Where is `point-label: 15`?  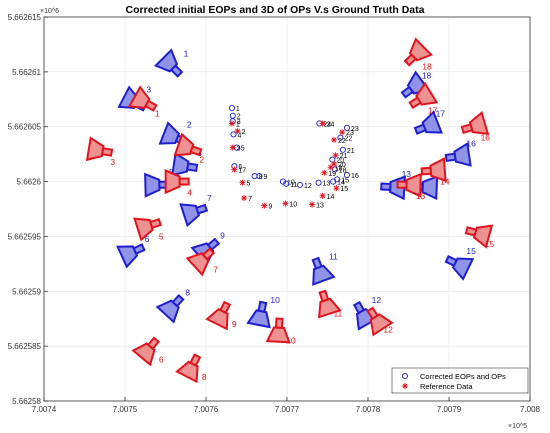 point-label: 15 is located at coordinates (344, 189).